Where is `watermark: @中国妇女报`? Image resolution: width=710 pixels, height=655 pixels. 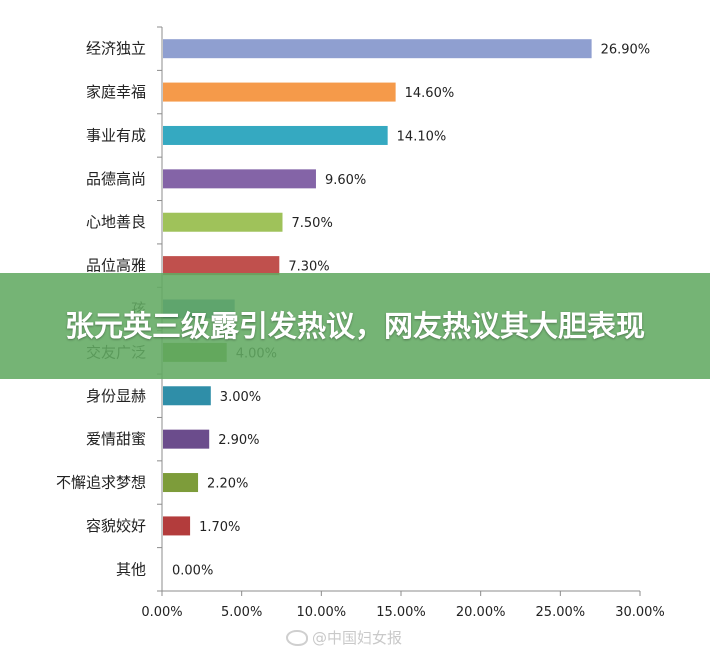 watermark: @中国妇女报 is located at coordinates (344, 637).